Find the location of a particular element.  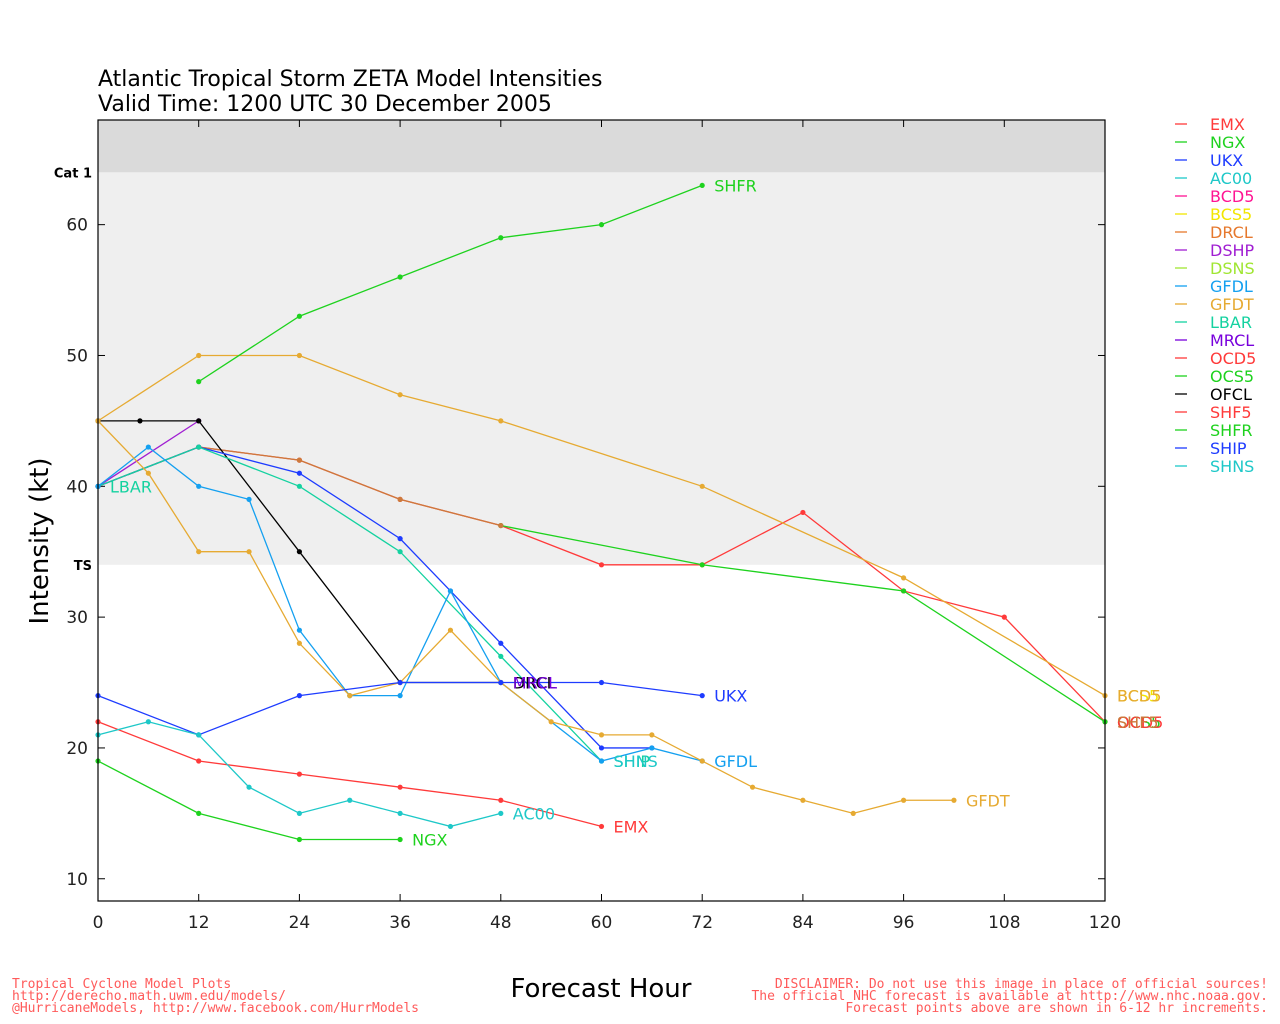

series-line-emx is located at coordinates (349, 774).